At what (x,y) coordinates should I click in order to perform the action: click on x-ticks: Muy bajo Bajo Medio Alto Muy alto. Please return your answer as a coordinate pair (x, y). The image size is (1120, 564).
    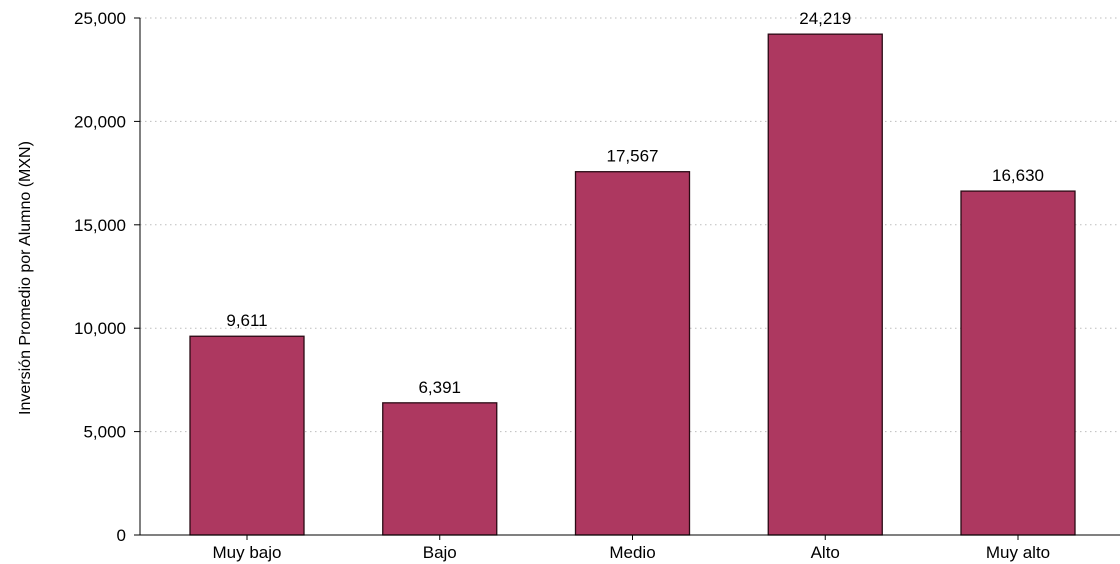
    Looking at the image, I should click on (631, 548).